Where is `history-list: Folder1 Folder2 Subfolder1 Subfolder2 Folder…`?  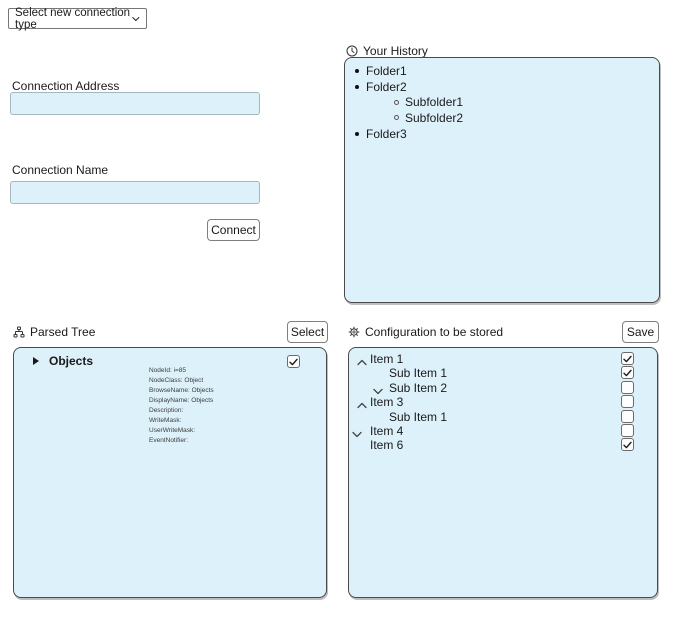 history-list: Folder1 Folder2 Subfolder1 Subfolder2 Folder… is located at coordinates (502, 99).